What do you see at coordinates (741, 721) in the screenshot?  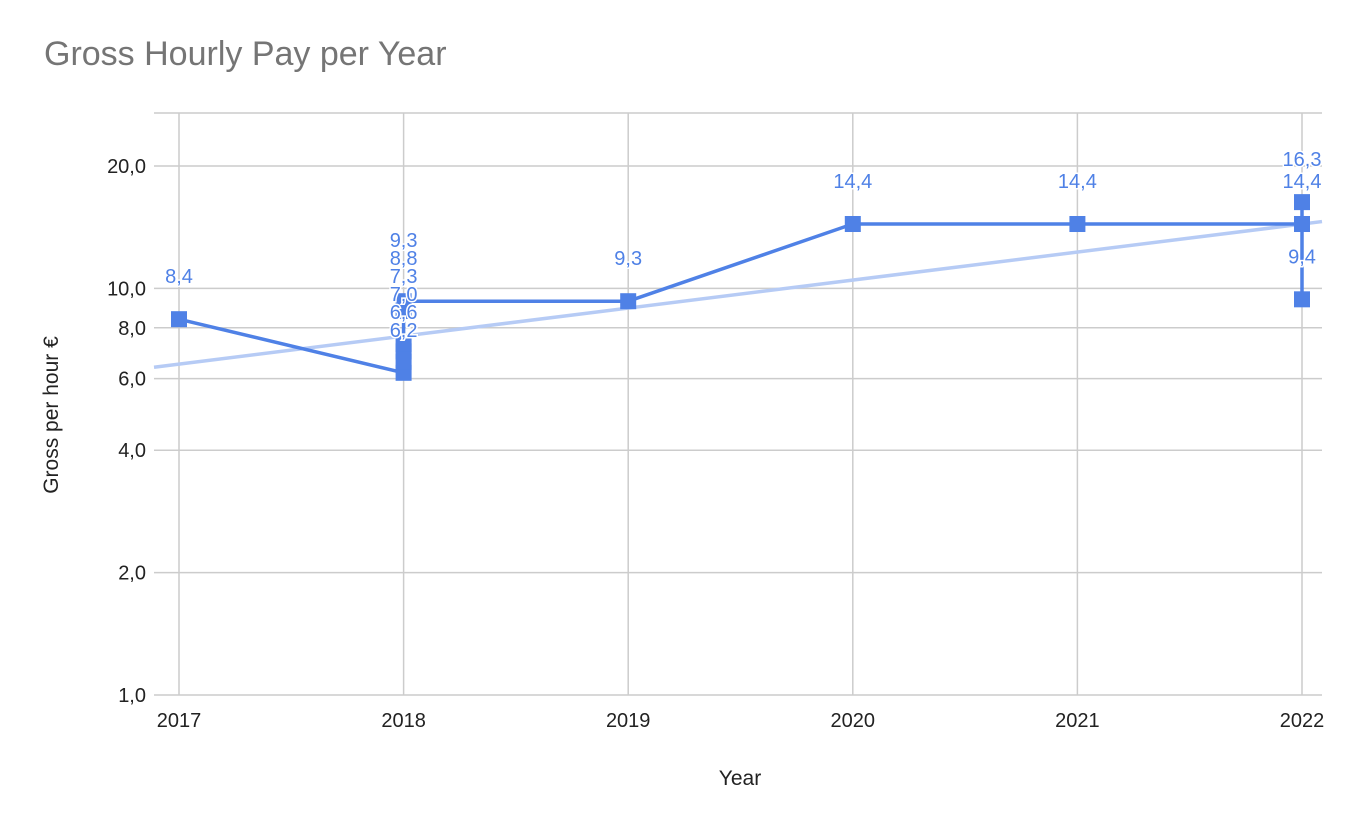 I see `x-axis-ticks: 2017 2018 2019 2020 2021 2022` at bounding box center [741, 721].